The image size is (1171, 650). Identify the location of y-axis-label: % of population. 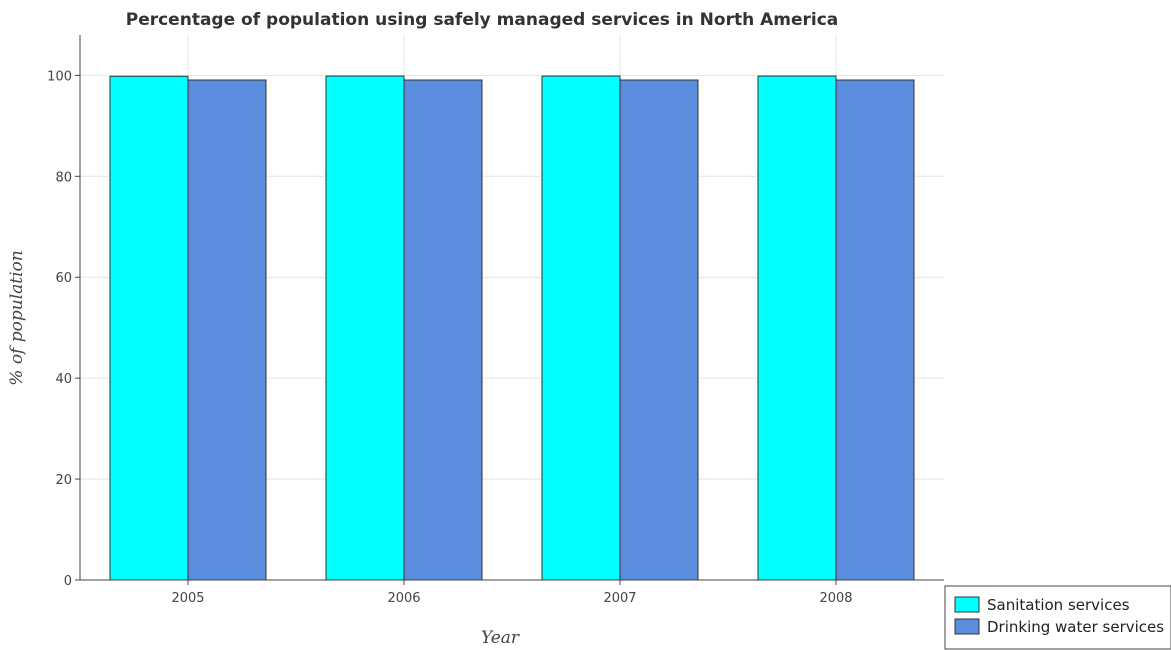
(17, 317).